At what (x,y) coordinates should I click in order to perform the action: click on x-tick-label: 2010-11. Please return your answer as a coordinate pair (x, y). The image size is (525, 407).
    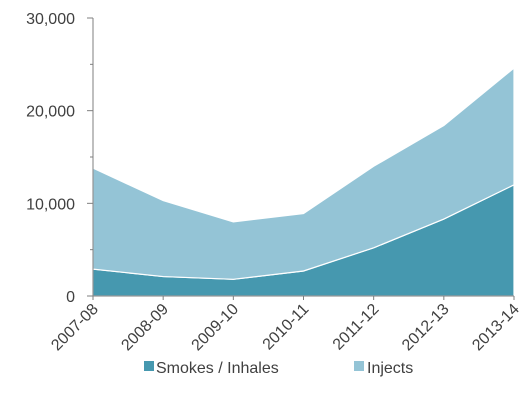
    Looking at the image, I should click on (286, 327).